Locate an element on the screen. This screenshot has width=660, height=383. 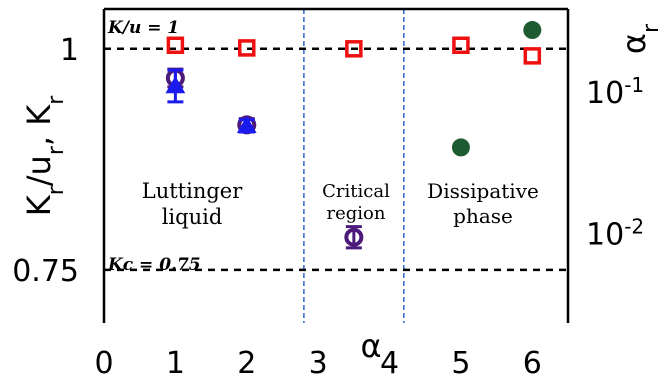
x-tick-label: 3 is located at coordinates (318, 363).